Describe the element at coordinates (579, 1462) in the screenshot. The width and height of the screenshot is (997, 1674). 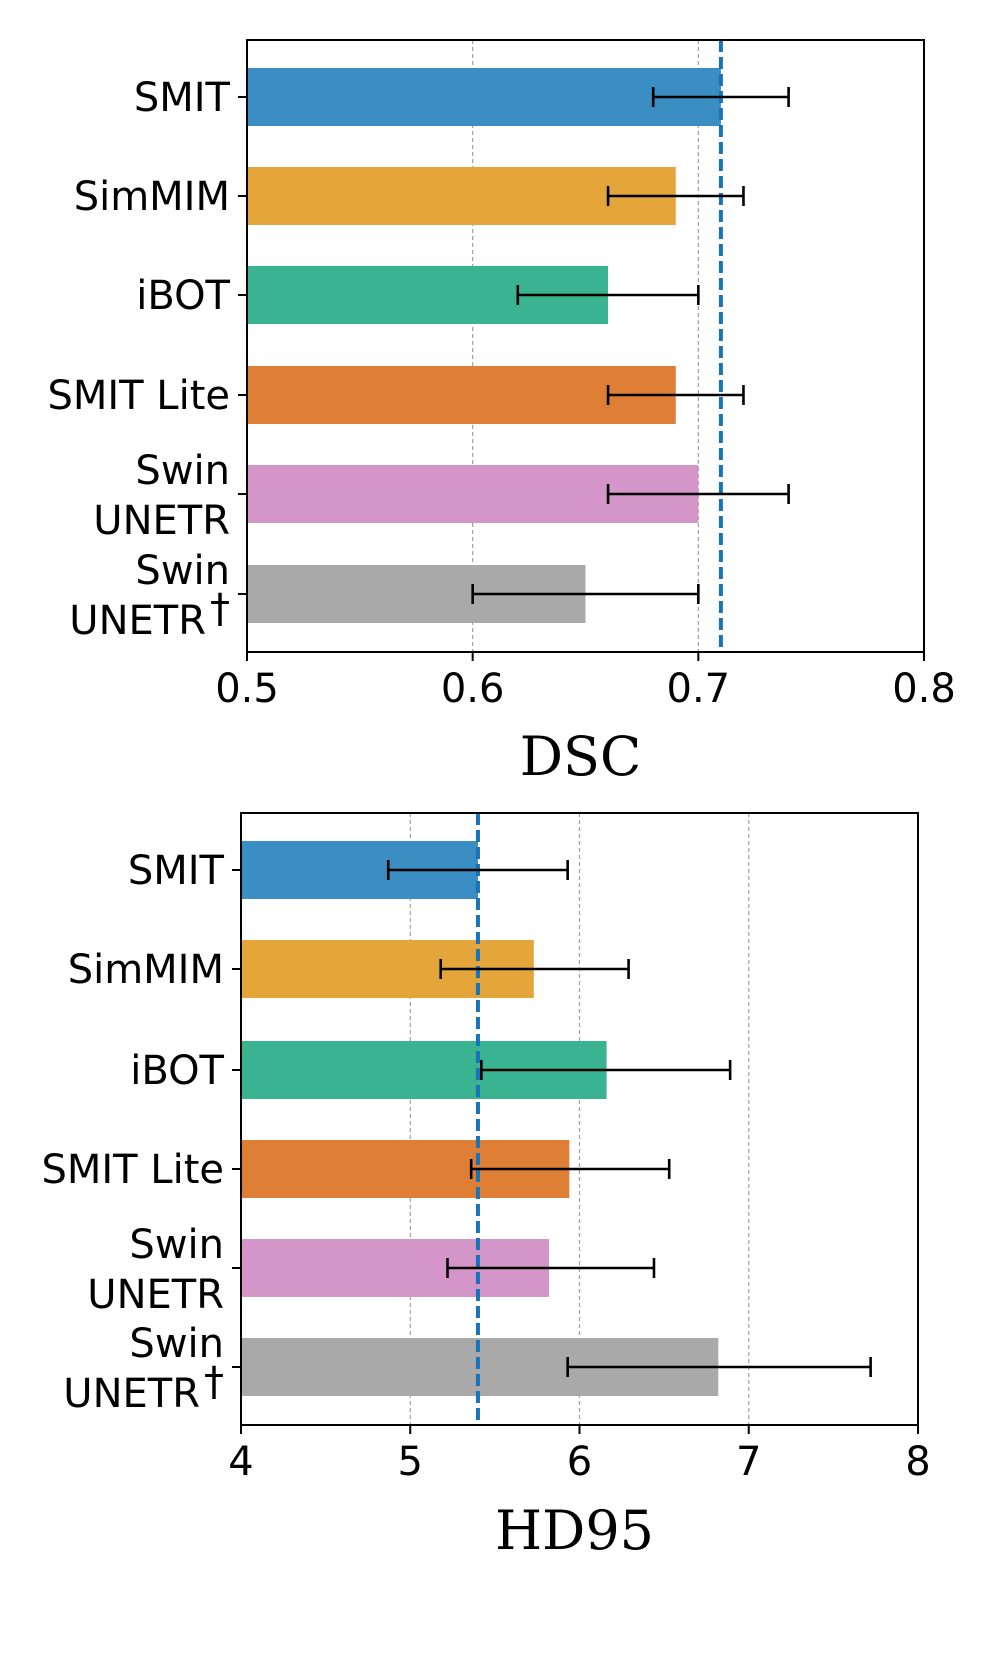
I see `x-tick-label: 6` at that location.